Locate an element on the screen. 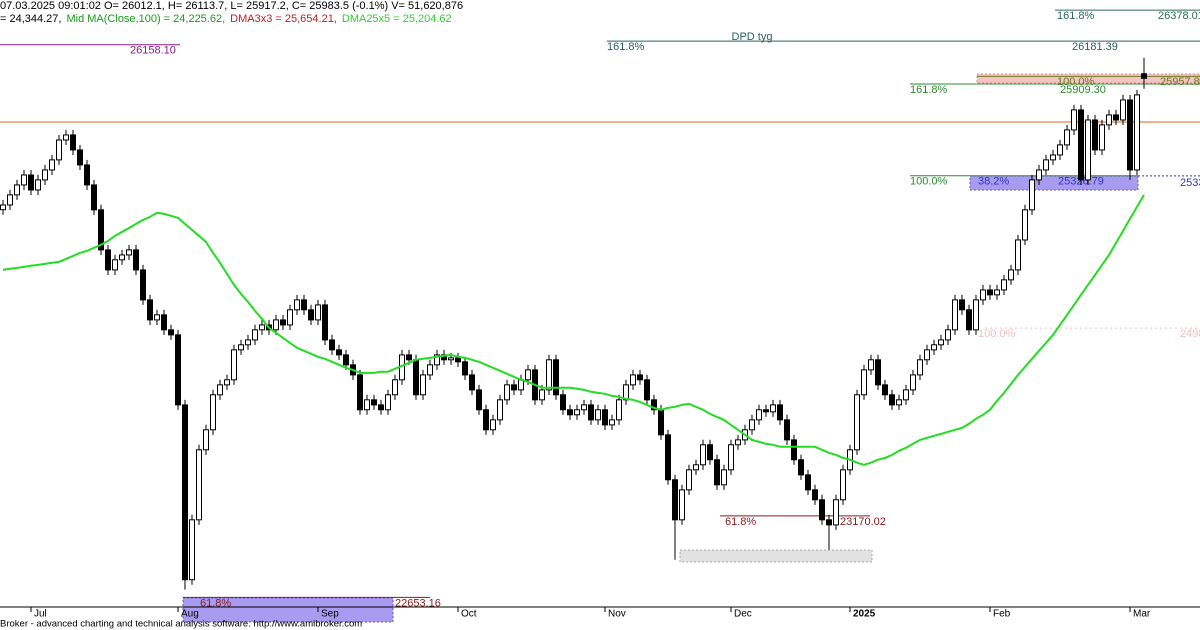  x-tick-label: 2025 is located at coordinates (864, 614).